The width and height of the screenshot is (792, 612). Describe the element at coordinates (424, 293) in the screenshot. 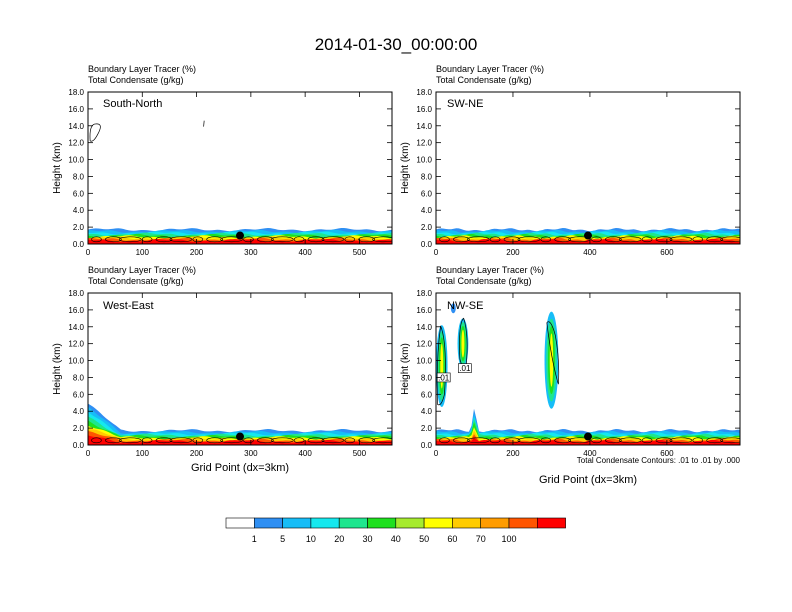

I see `y-tick-label: 18.0` at that location.